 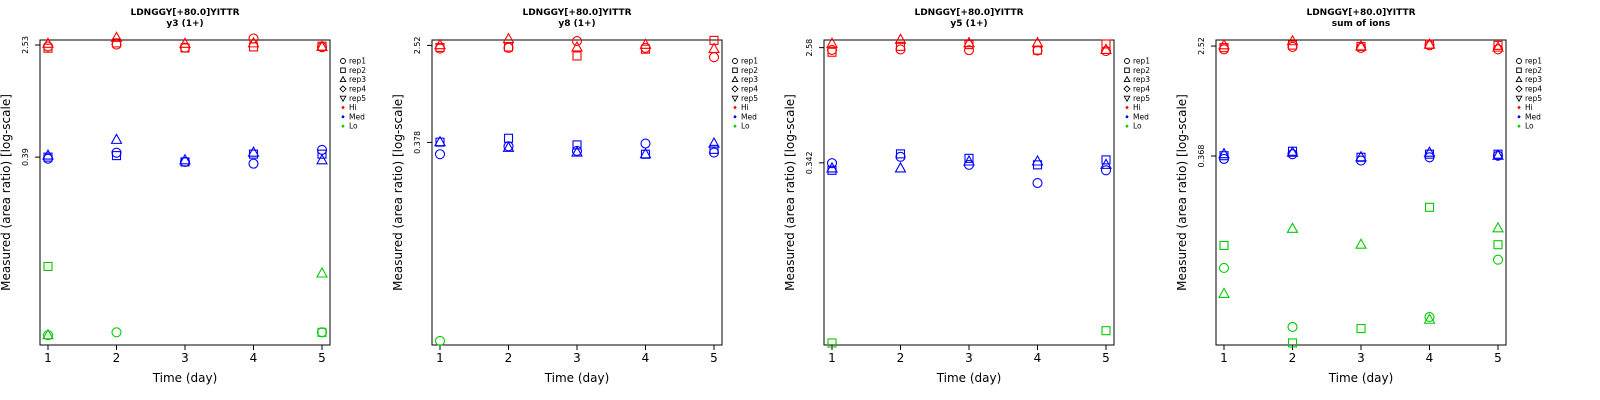 What do you see at coordinates (25, 157) in the screenshot?
I see `y-tick-label: 0.39` at bounding box center [25, 157].